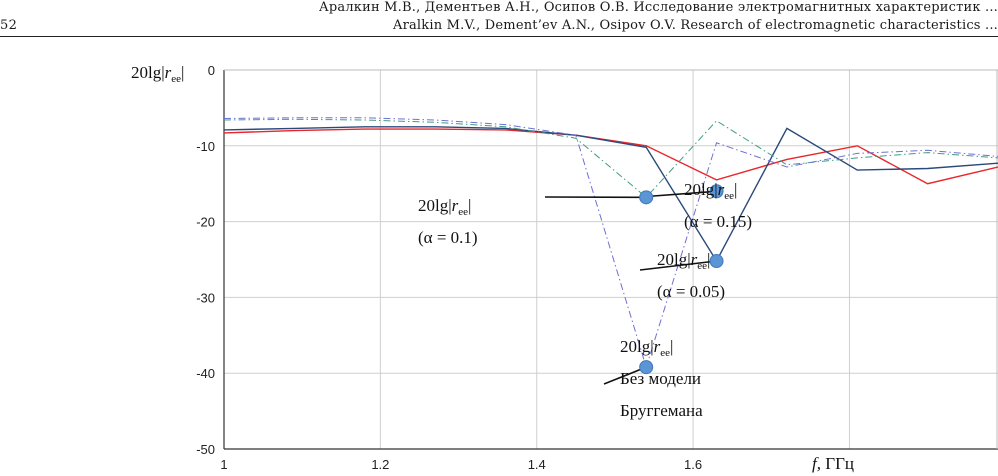  Describe the element at coordinates (205, 146) in the screenshot. I see `y-tick-label-1: -10` at that location.